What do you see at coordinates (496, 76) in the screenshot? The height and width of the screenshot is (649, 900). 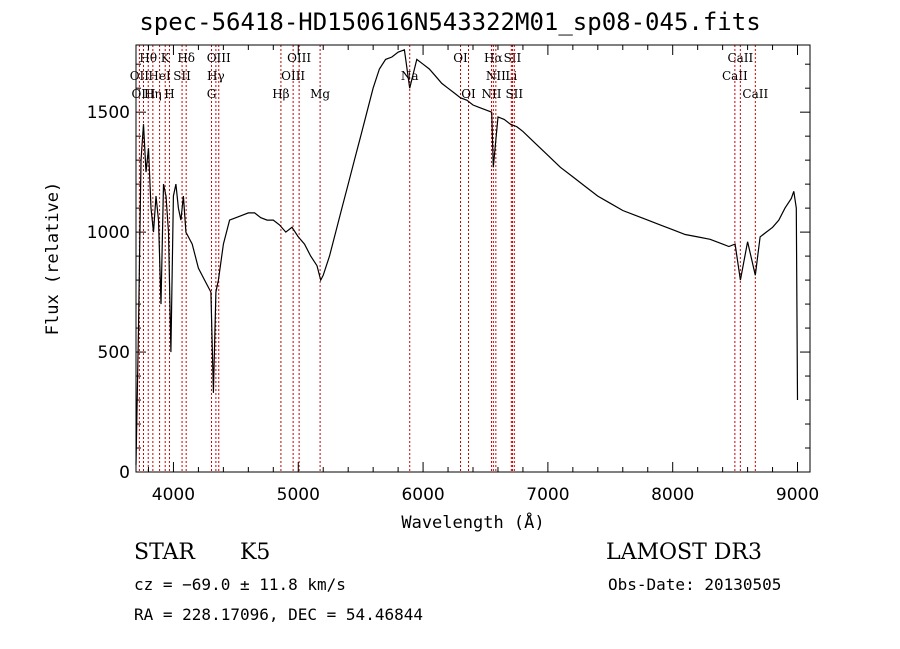 I see `line-label-21: NII` at bounding box center [496, 76].